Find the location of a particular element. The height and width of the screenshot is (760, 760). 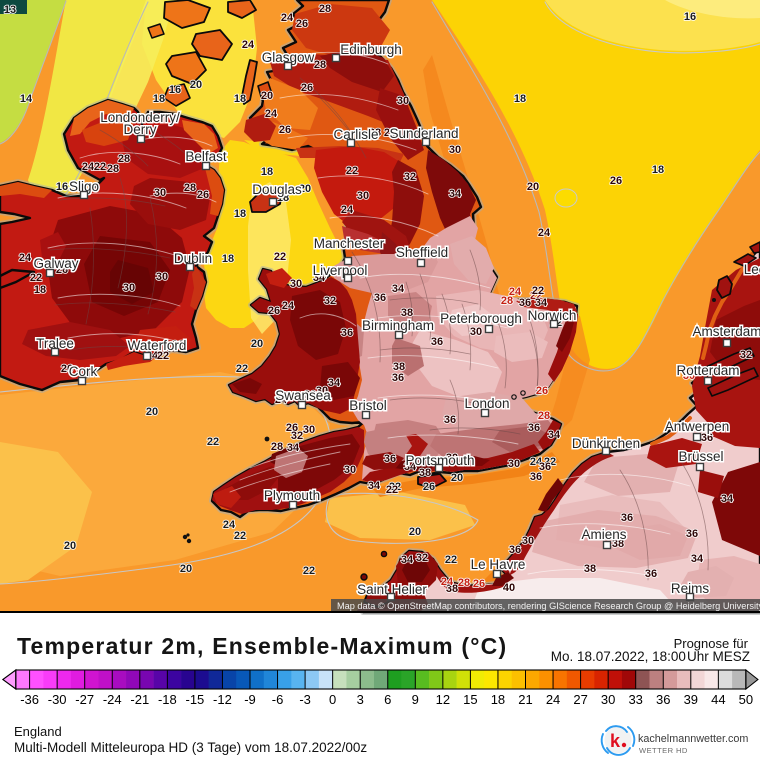

svg-text: kachelmannwetter.com is located at coordinates (693, 739).